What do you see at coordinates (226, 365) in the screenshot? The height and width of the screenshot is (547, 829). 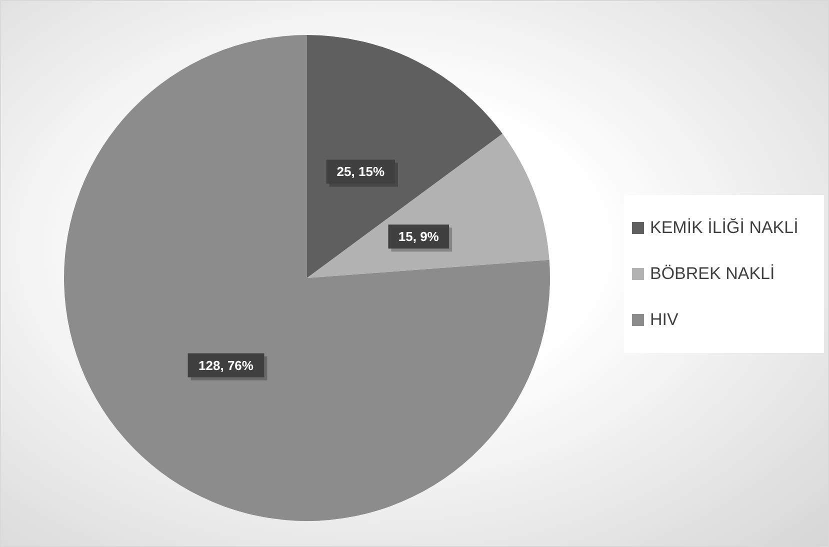 I see `data-label: 128, 76%` at bounding box center [226, 365].